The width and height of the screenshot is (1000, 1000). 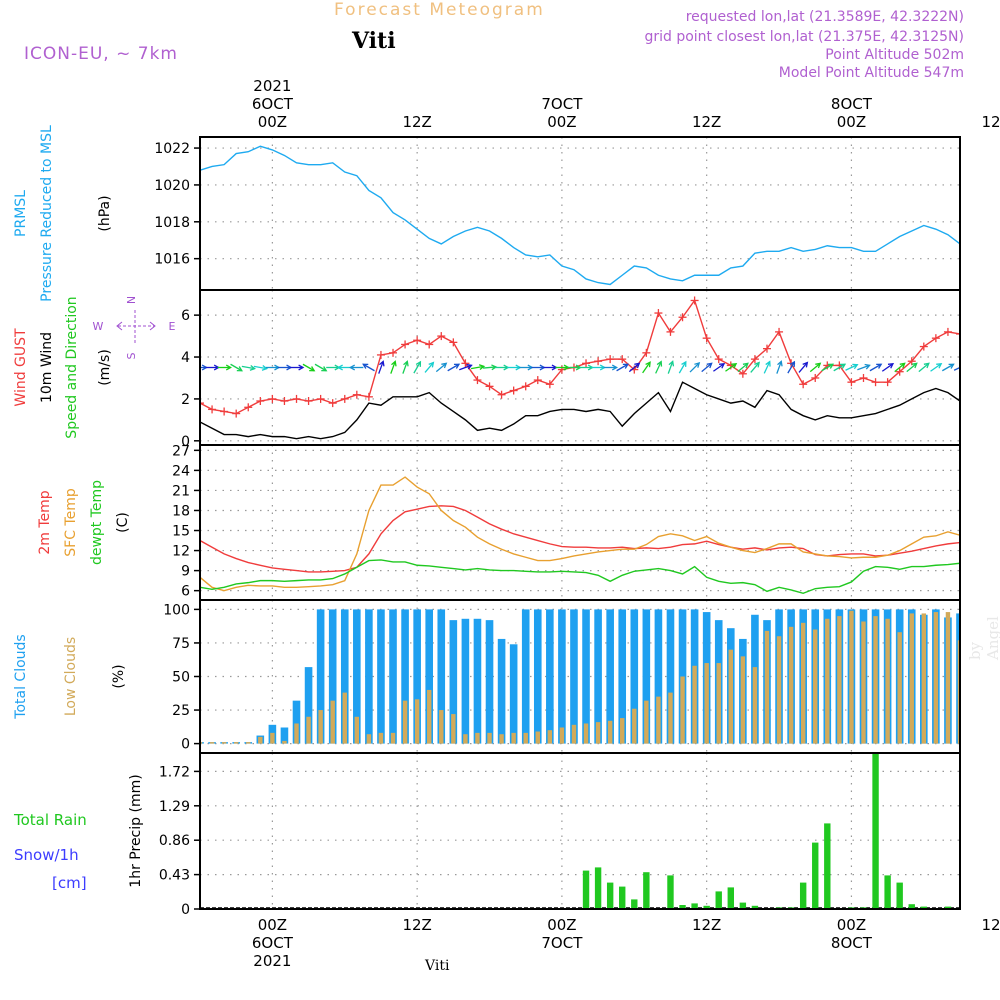 I want to click on y-tick-label: 4, so click(x=185, y=358).